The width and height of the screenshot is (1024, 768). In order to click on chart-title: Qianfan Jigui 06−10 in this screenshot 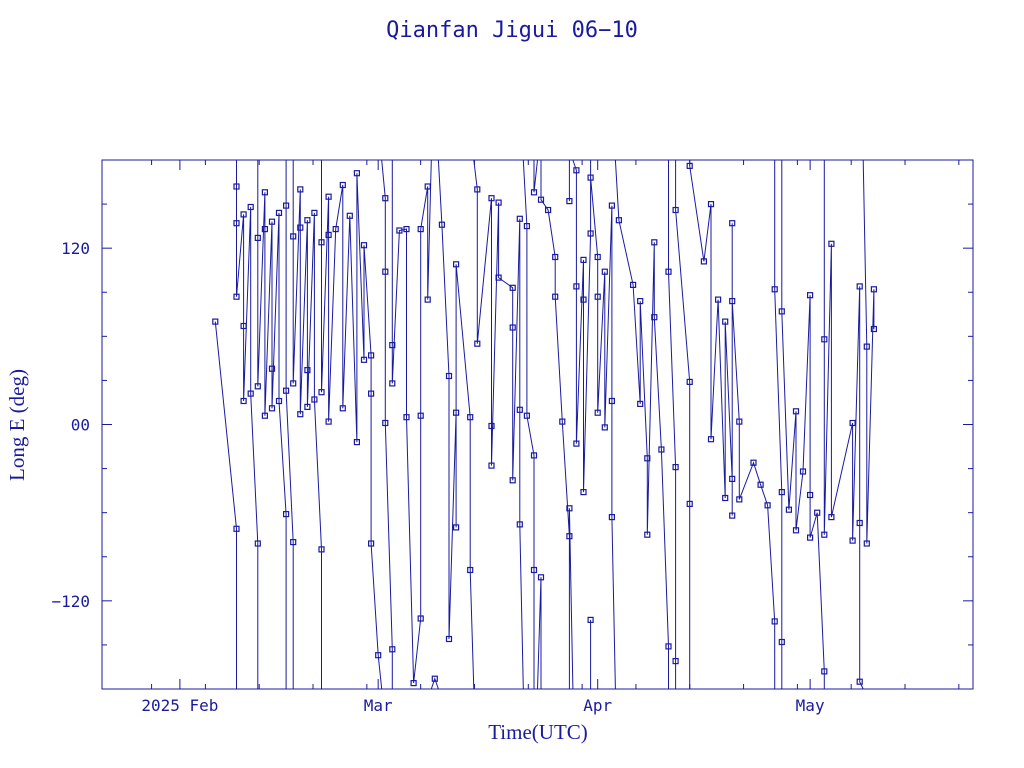, I will do `click(512, 30)`.